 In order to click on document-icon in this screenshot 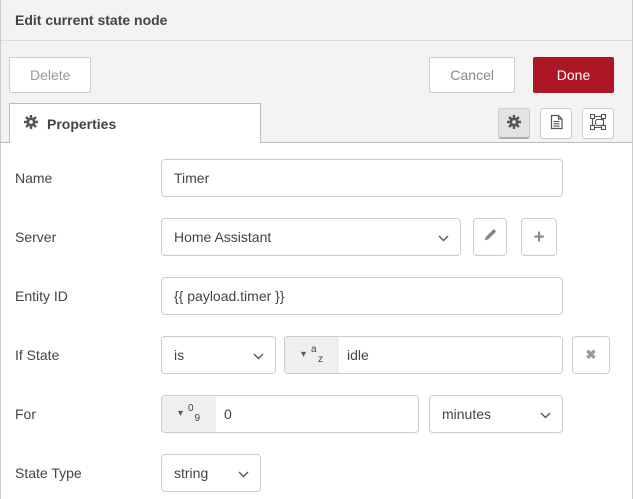, I will do `click(556, 123)`.